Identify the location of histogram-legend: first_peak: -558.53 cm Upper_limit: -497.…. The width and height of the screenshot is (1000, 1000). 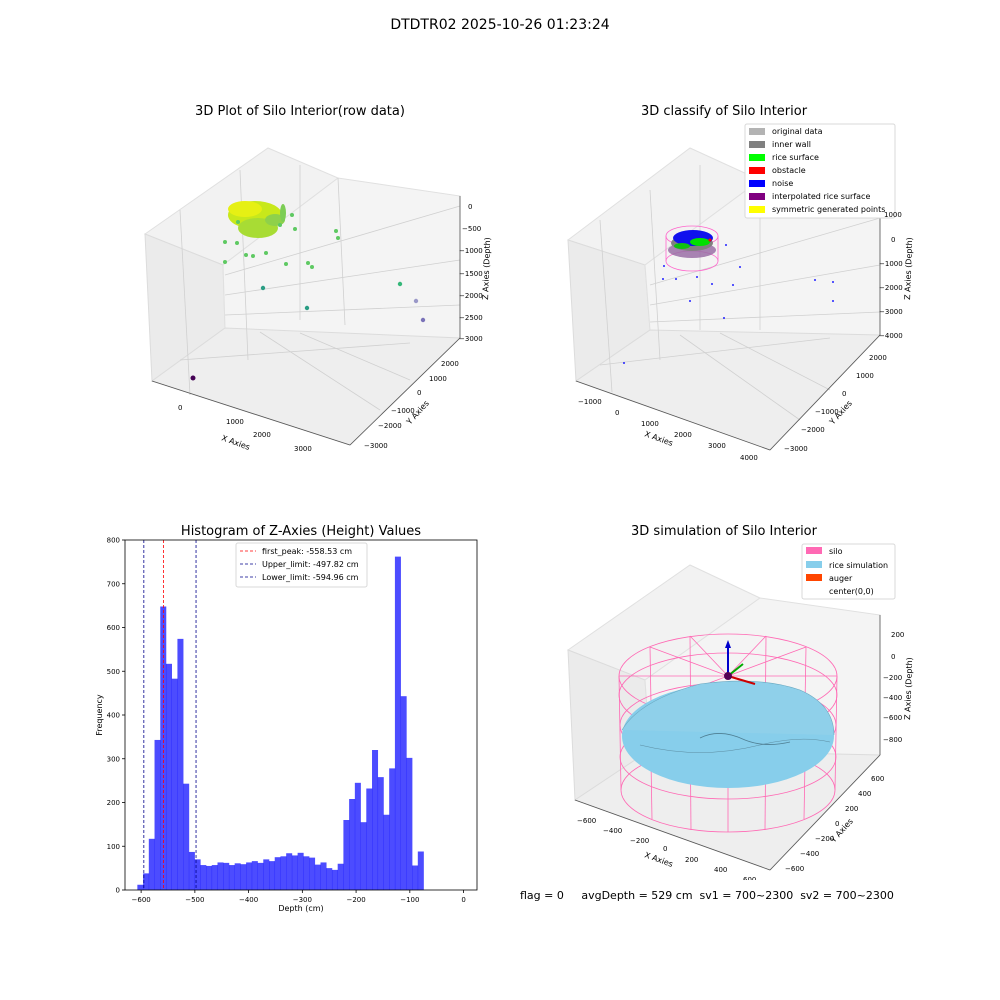
(301, 565).